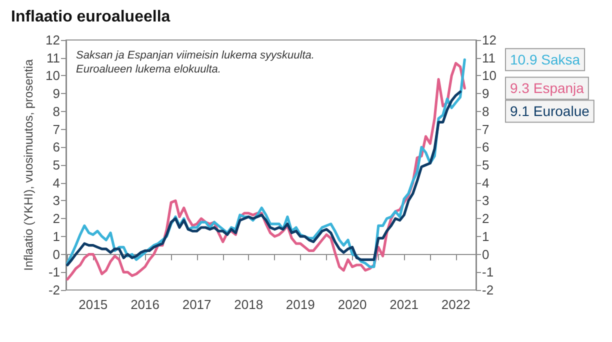 The height and width of the screenshot is (342, 612). I want to click on y-tick-label: 12, so click(53, 40).